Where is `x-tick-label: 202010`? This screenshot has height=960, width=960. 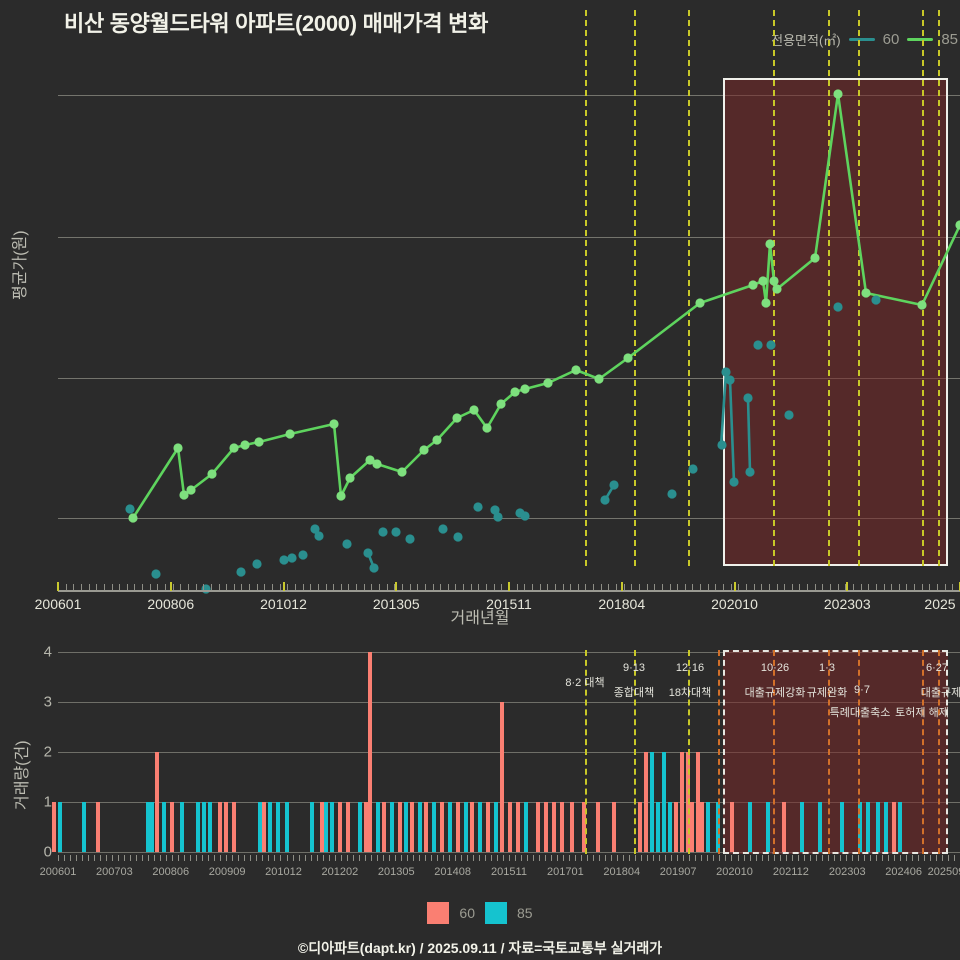
x-tick-label: 202010 is located at coordinates (734, 604).